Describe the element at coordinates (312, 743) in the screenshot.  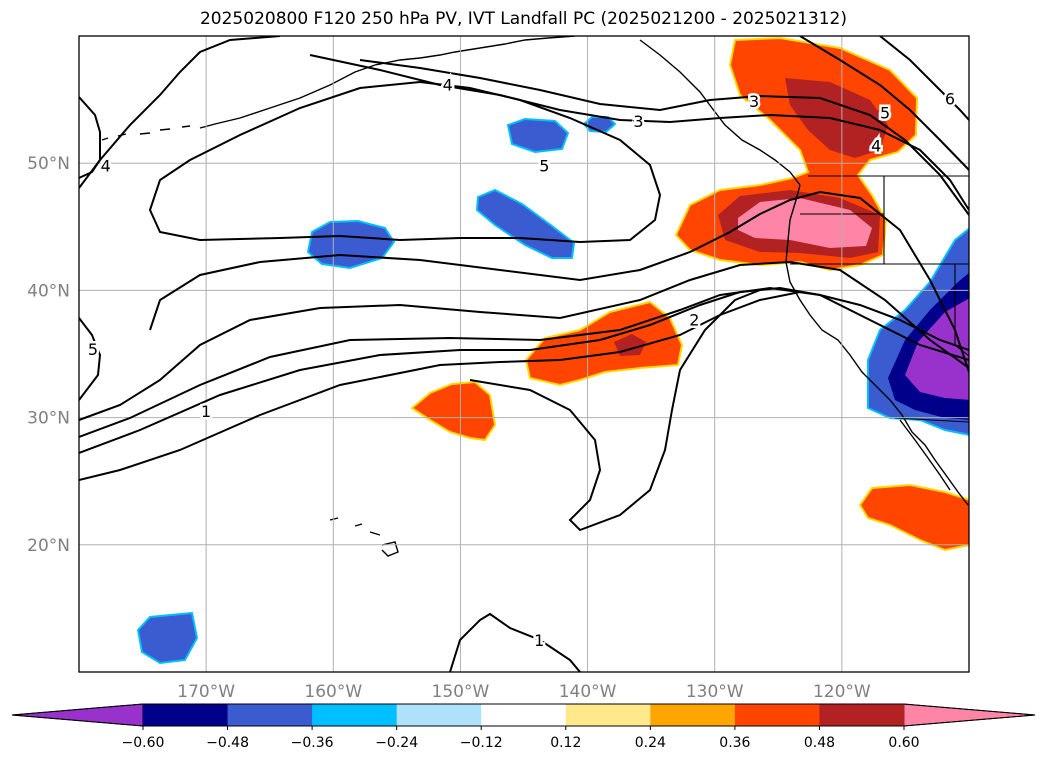
I see `colorbar-label: −0.36` at that location.